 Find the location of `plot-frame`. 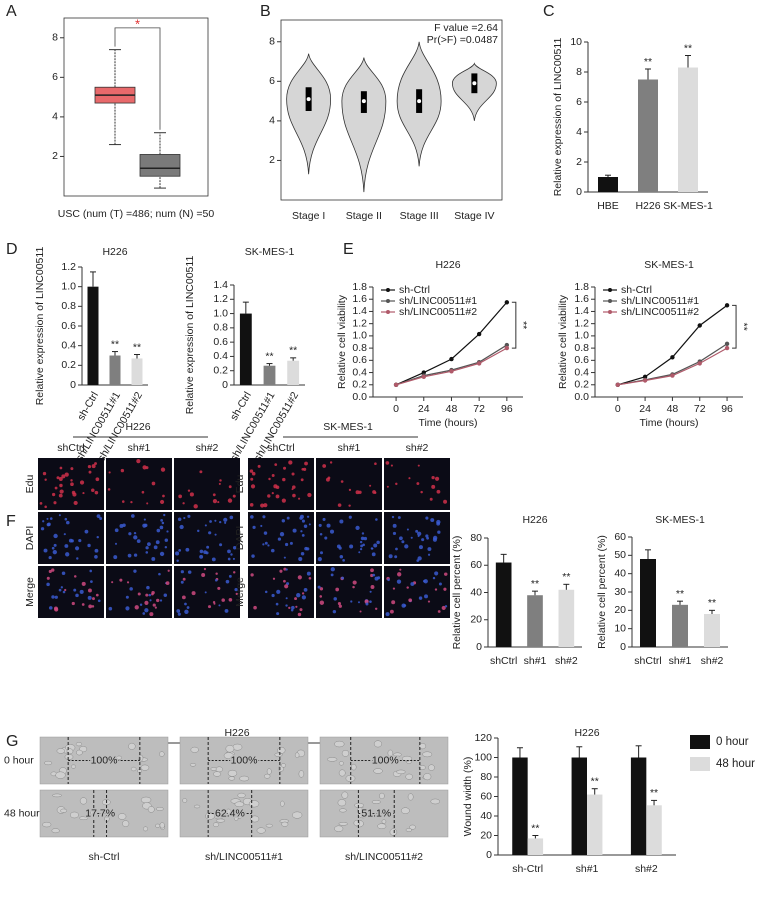

plot-frame is located at coordinates (136, 107).